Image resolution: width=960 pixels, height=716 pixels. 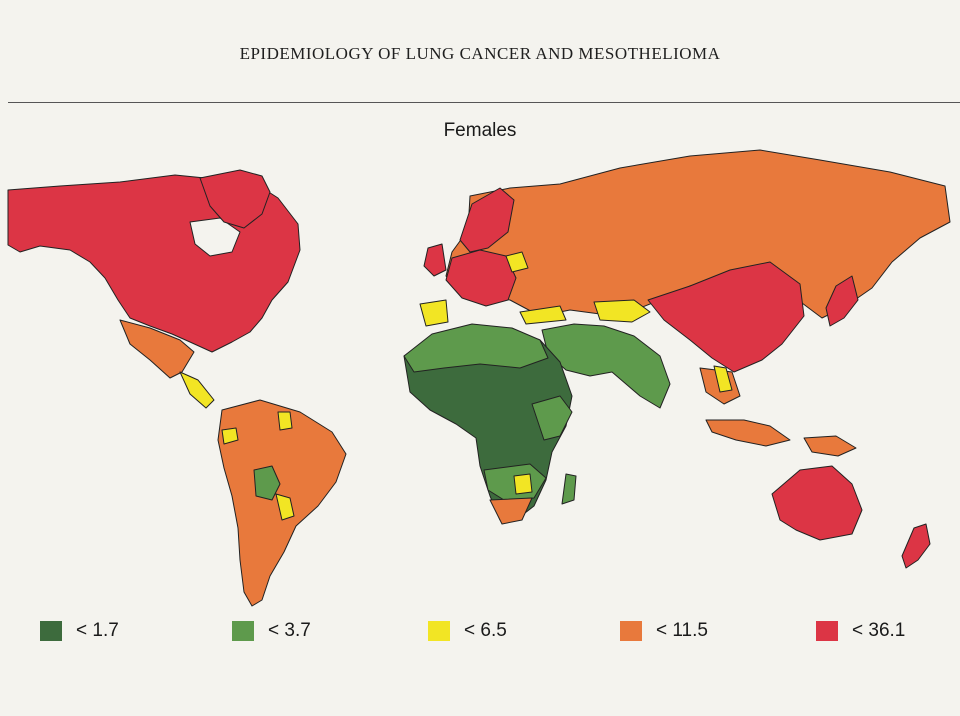 What do you see at coordinates (434, 313) in the screenshot?
I see `region-europe-yellow-b` at bounding box center [434, 313].